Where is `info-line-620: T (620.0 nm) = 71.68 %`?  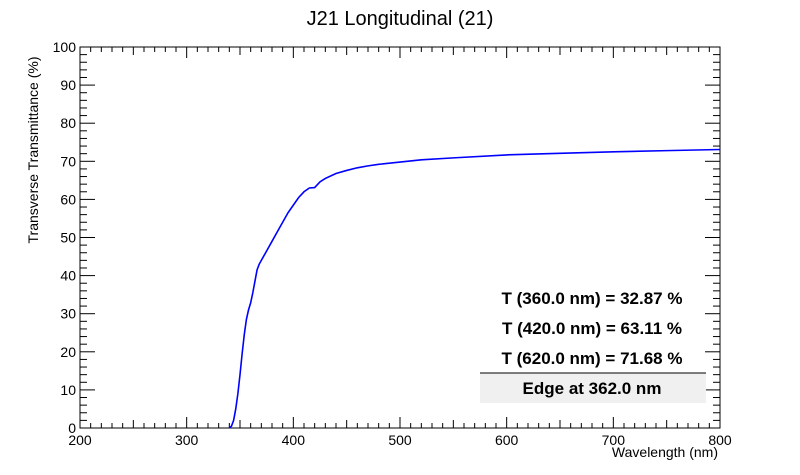
info-line-620: T (620.0 nm) = 71.68 % is located at coordinates (592, 358).